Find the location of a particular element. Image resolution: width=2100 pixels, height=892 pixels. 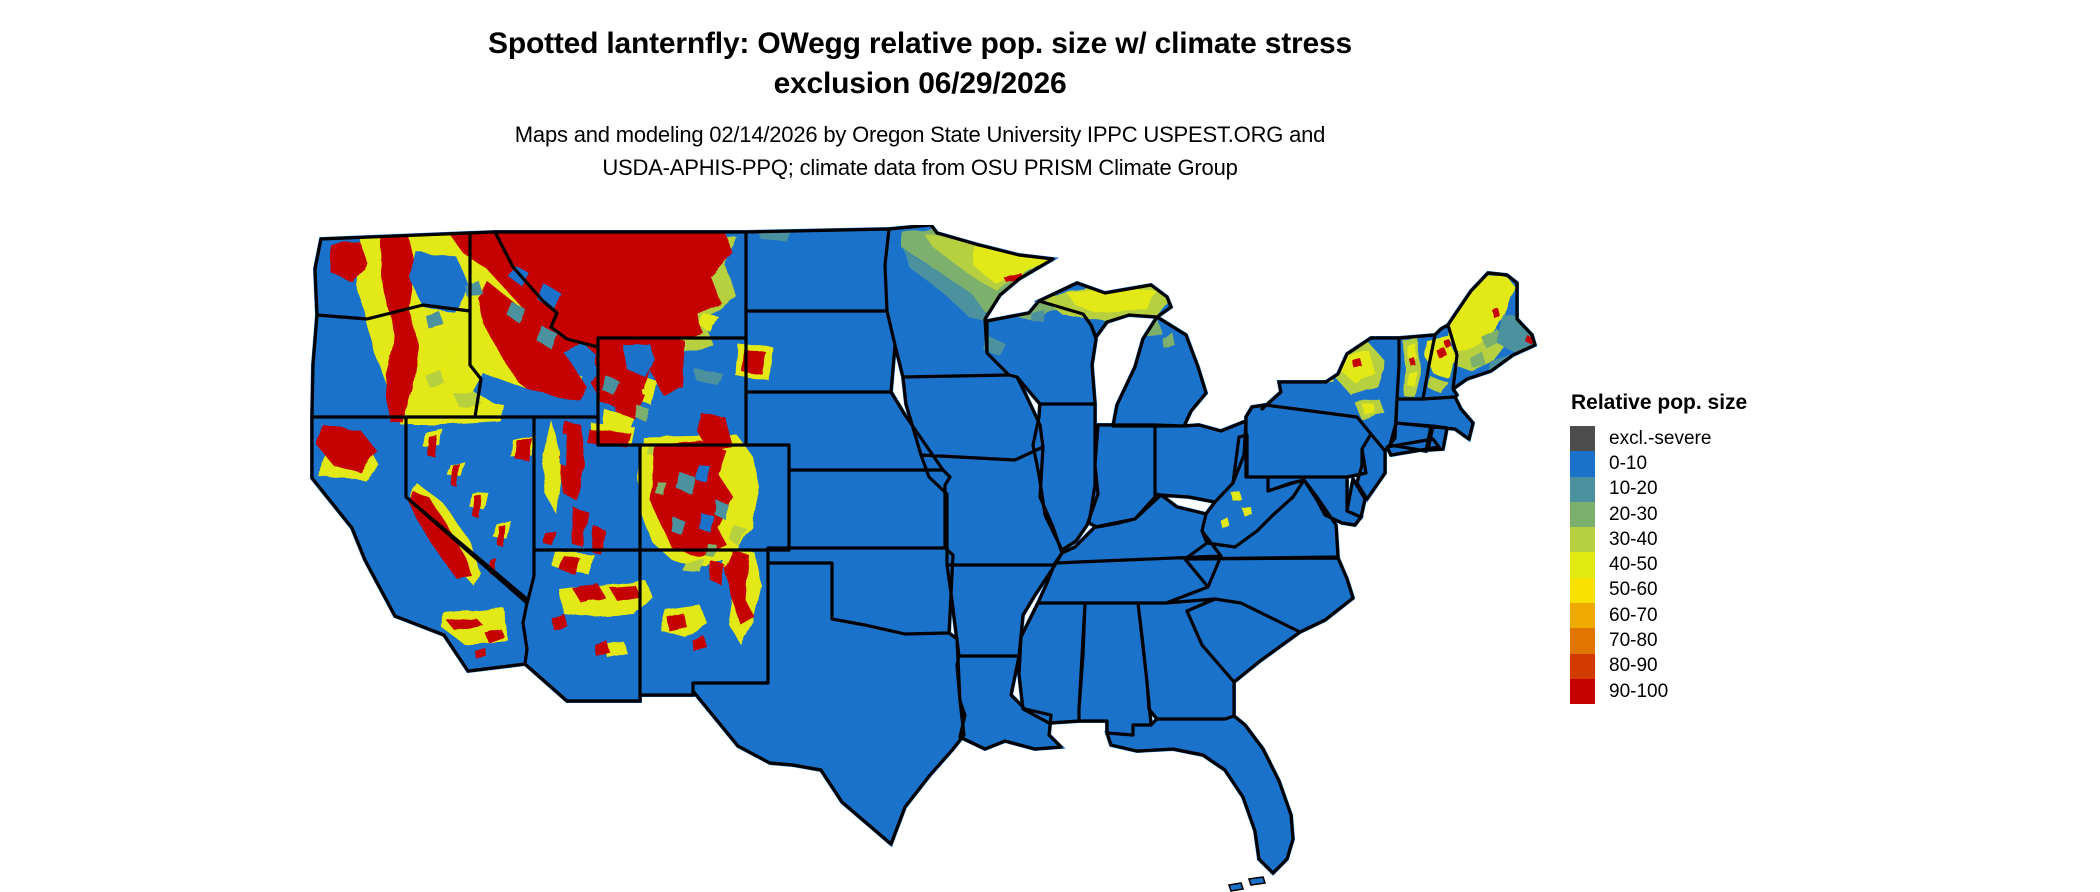

legend-item: excl.-severe is located at coordinates (1658, 439).